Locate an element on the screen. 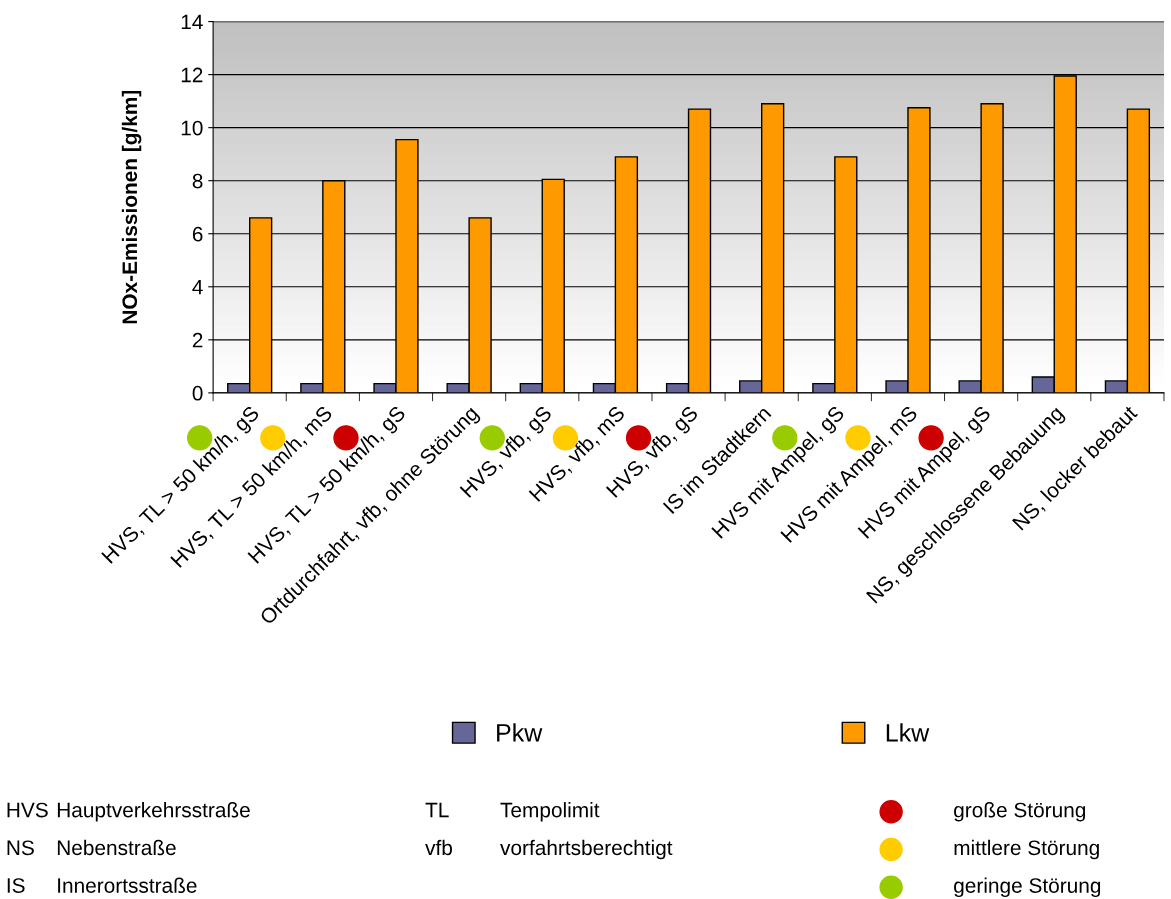 Image resolution: width=1171 pixels, height=899 pixels. text: IS is located at coordinates (16, 885).